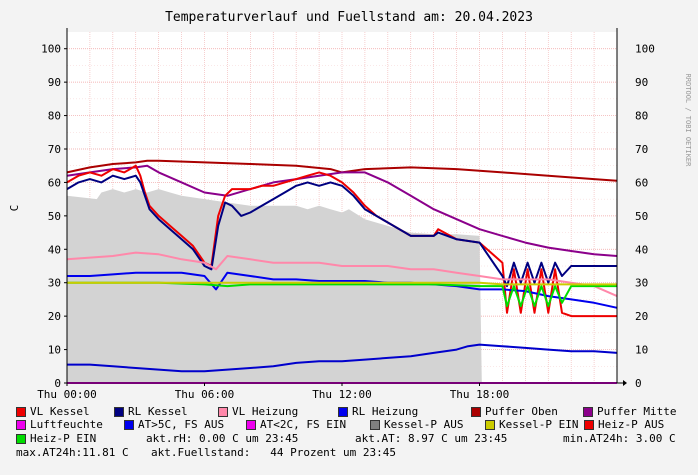  What do you see at coordinates (54, 316) in the screenshot?
I see `y-tick-label-left: 20` at bounding box center [54, 316].